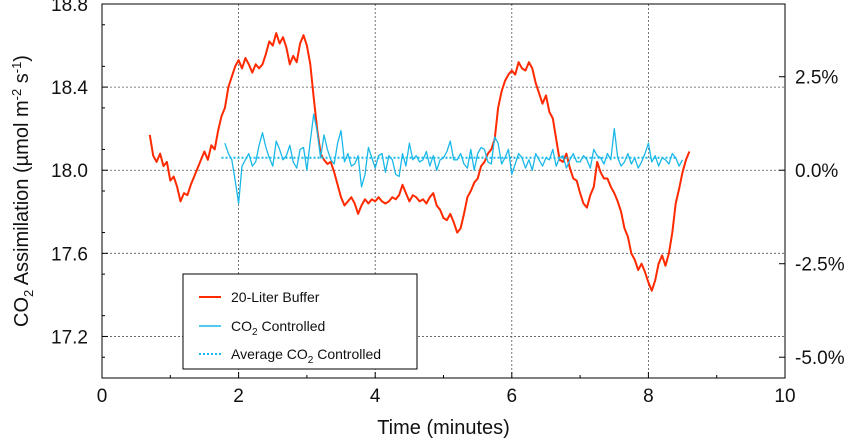 Image resolution: width=857 pixels, height=440 pixels. What do you see at coordinates (816, 171) in the screenshot?
I see `y2-tick-label: 0.0%` at bounding box center [816, 171].